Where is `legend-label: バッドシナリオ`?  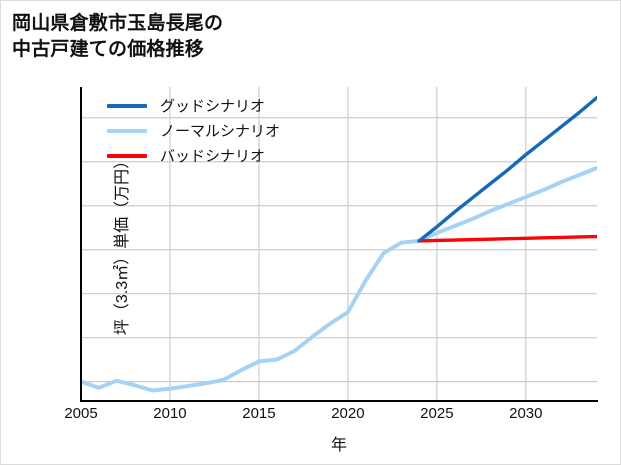 legend-label: バッドシナリオ is located at coordinates (213, 156).